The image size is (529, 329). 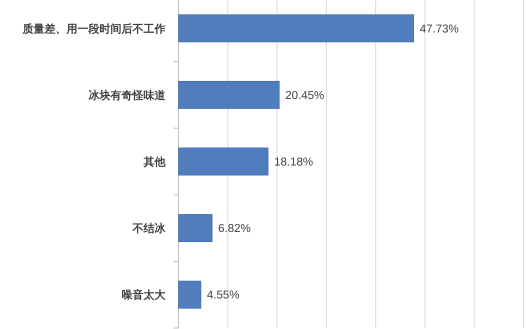 I want to click on data-label: 20.45%, so click(x=304, y=96).